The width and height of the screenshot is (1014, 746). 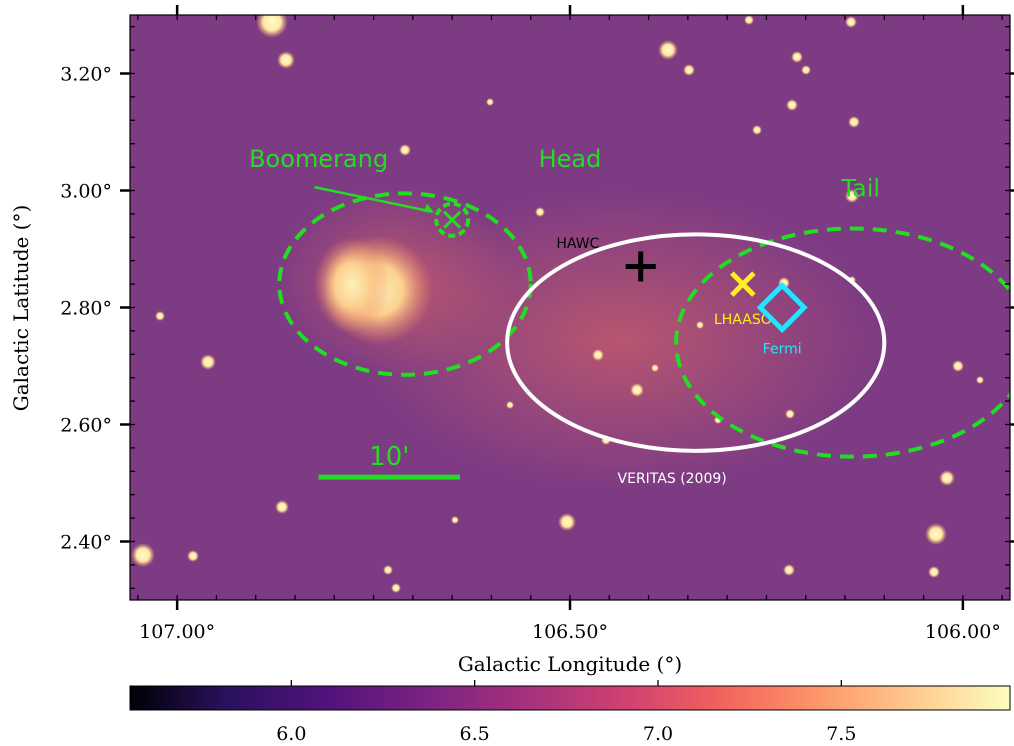 What do you see at coordinates (570, 159) in the screenshot?
I see `head-label: Head` at bounding box center [570, 159].